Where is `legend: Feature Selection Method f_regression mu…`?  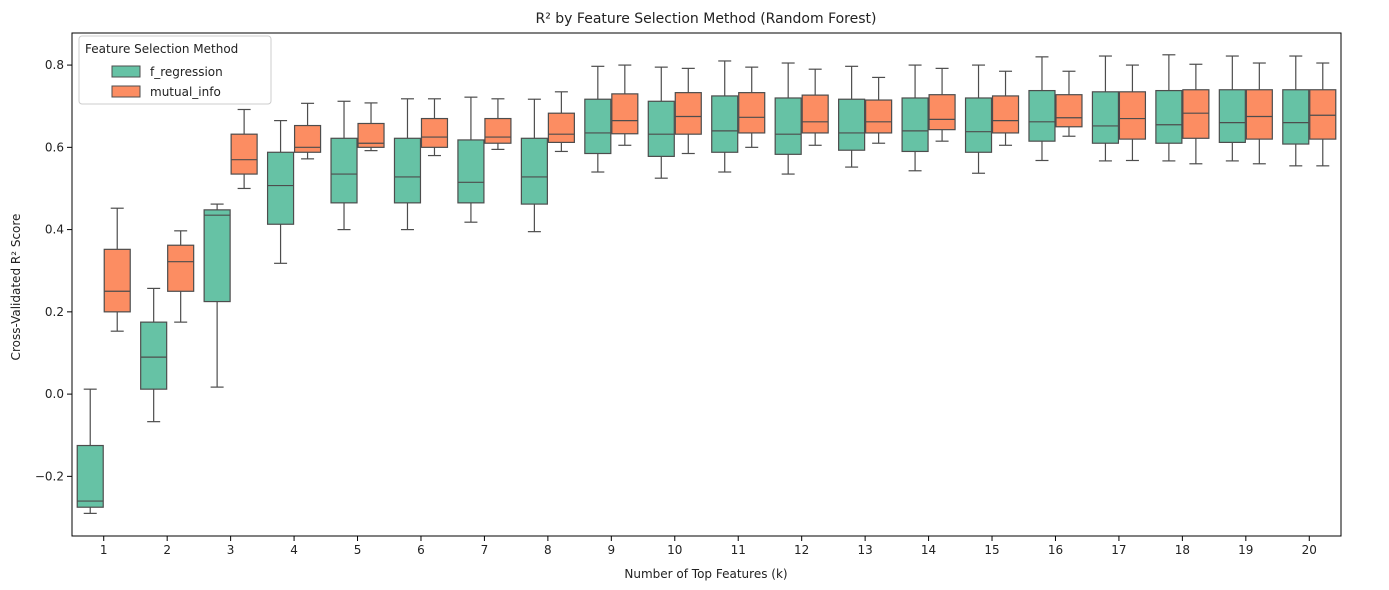
legend: Feature Selection Method f_regression mu… is located at coordinates (175, 70).